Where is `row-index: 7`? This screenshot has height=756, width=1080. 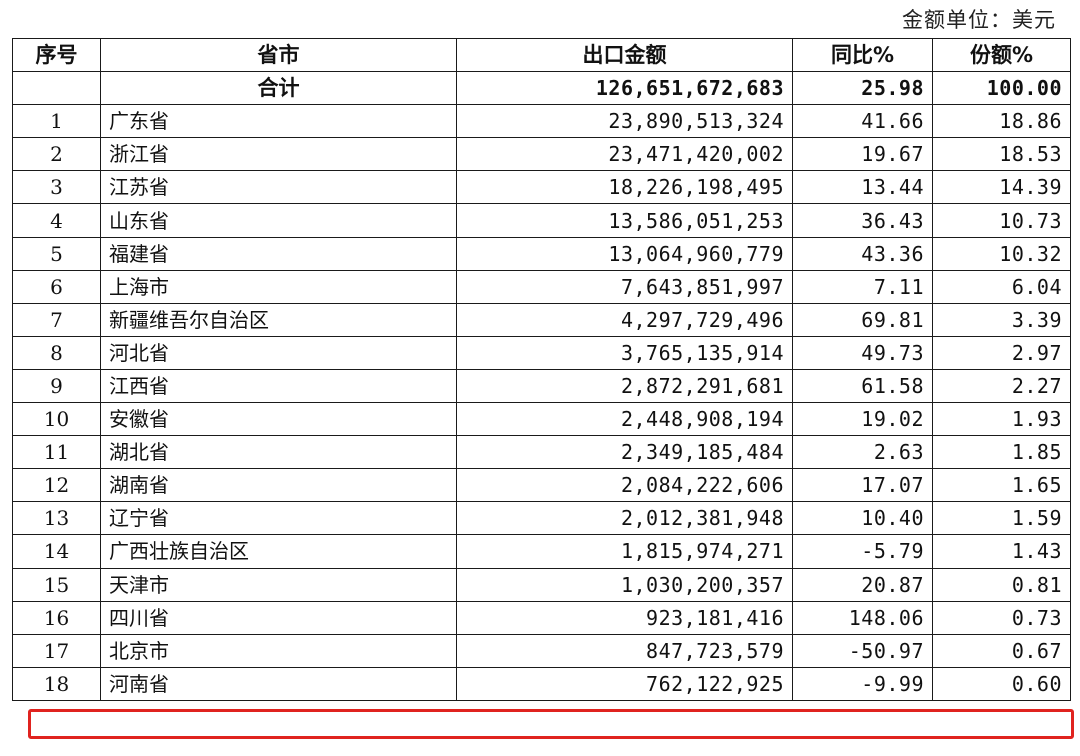
row-index: 7 is located at coordinates (56, 319).